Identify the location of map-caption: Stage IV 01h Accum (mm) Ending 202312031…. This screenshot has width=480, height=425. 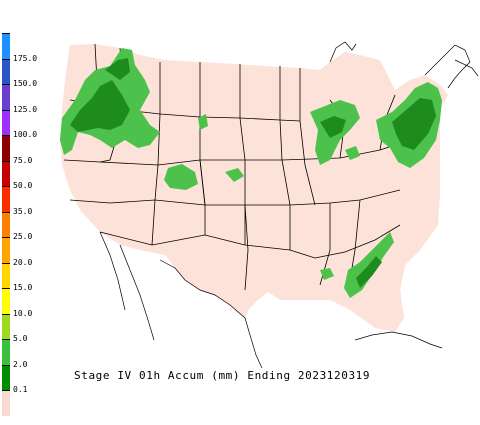
(222, 375).